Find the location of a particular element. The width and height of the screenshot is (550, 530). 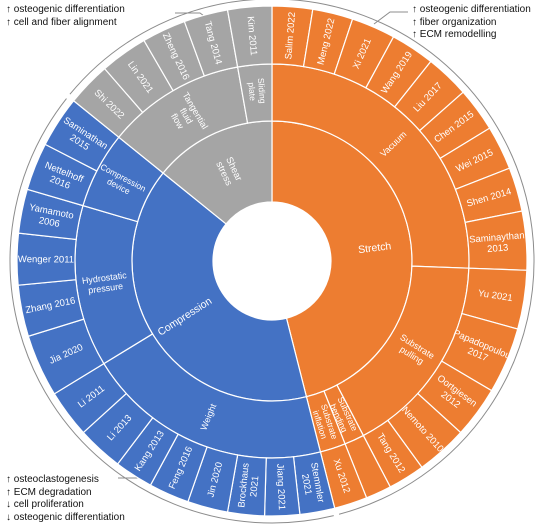

label-study-saminaythan-2013: Saminaythan2013 is located at coordinates (497, 243).